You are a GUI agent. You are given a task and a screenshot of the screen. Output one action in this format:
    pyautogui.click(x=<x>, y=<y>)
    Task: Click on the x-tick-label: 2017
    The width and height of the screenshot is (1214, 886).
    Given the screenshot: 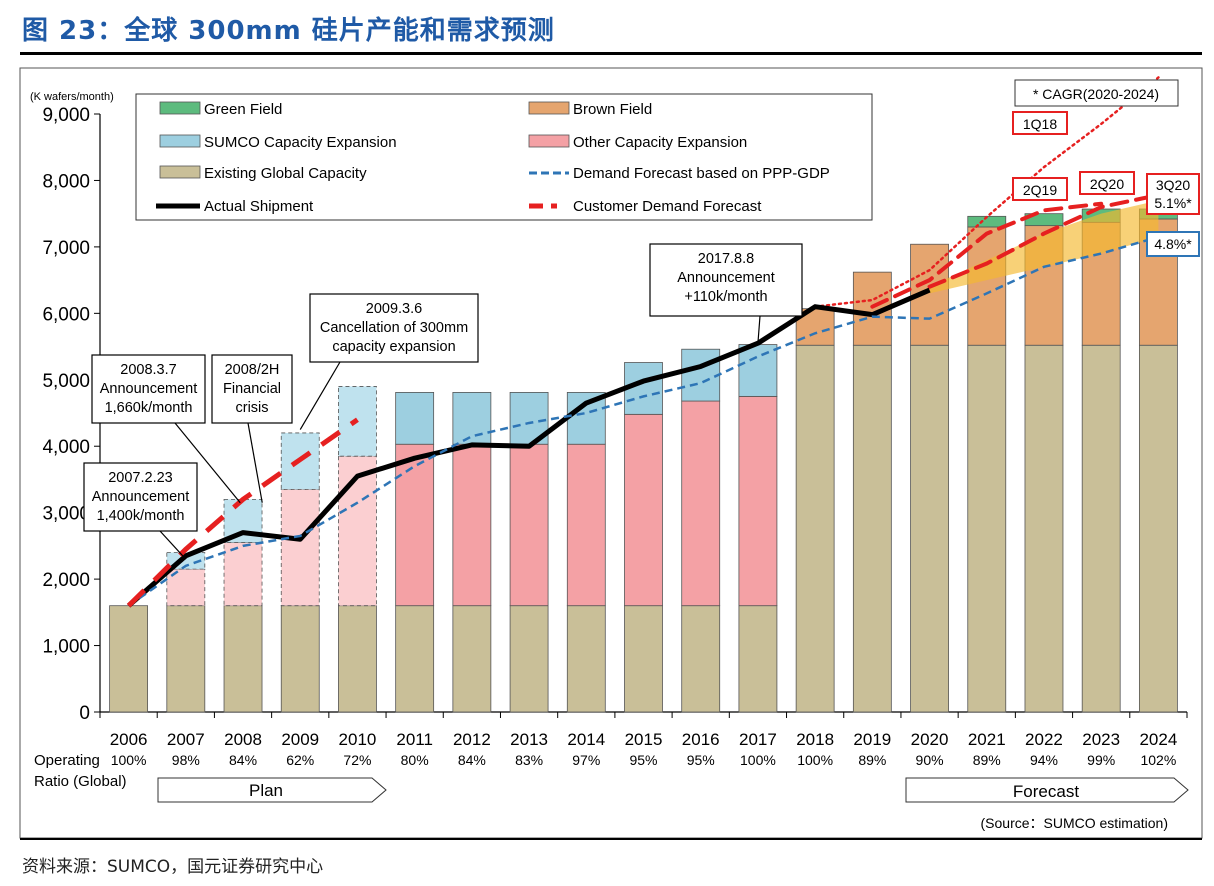 What is the action you would take?
    pyautogui.click(x=758, y=739)
    